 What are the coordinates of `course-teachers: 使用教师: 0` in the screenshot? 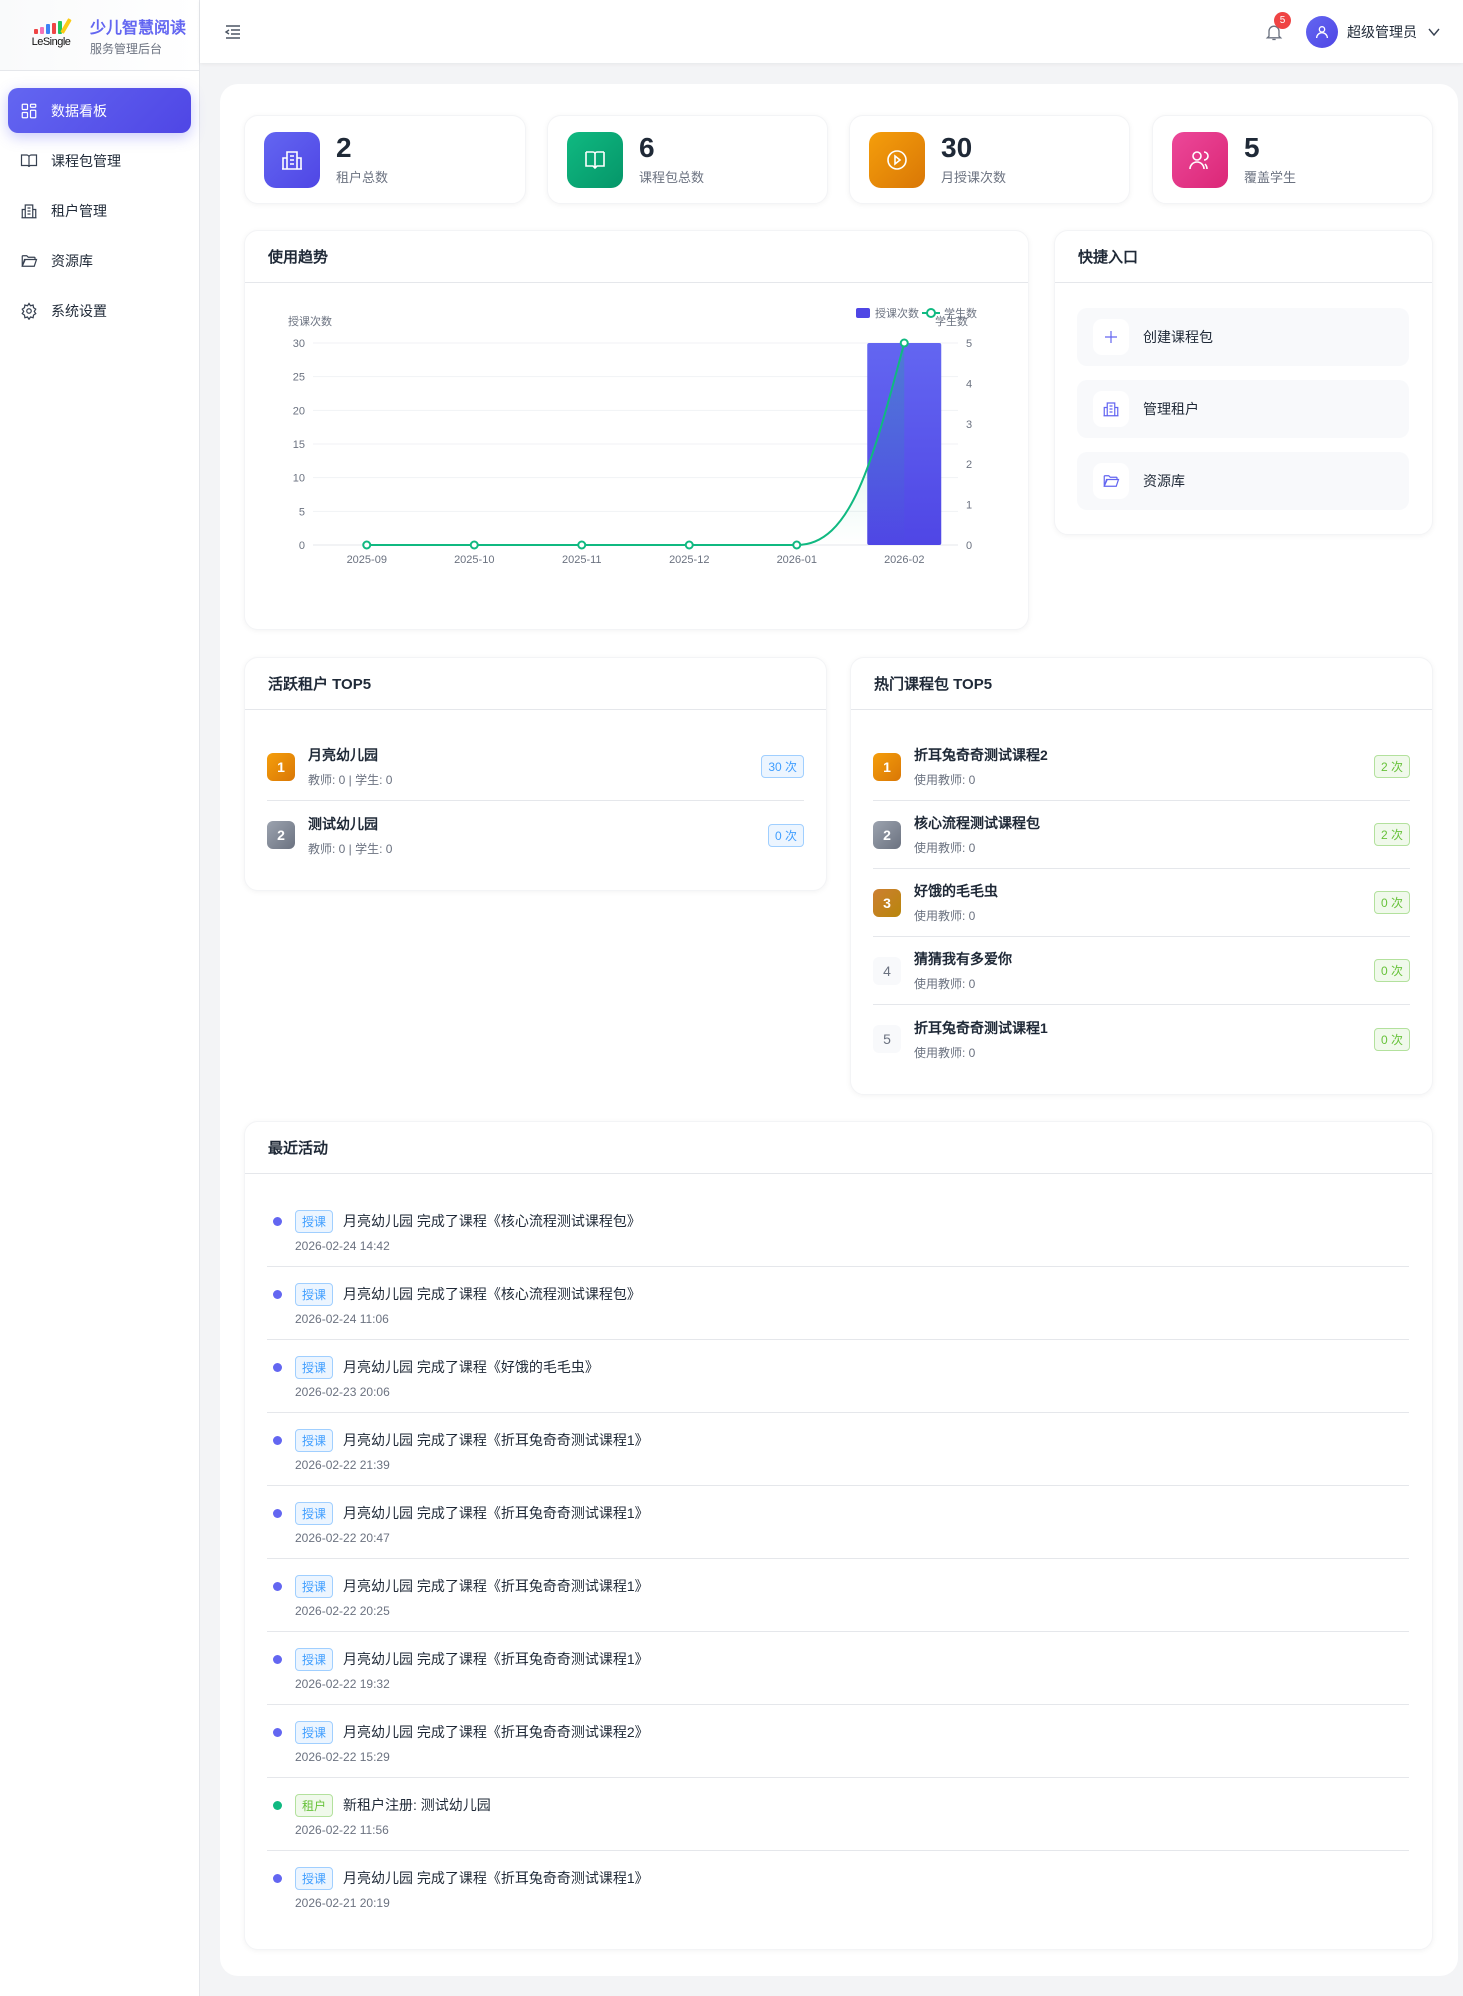 It's located at (945, 848).